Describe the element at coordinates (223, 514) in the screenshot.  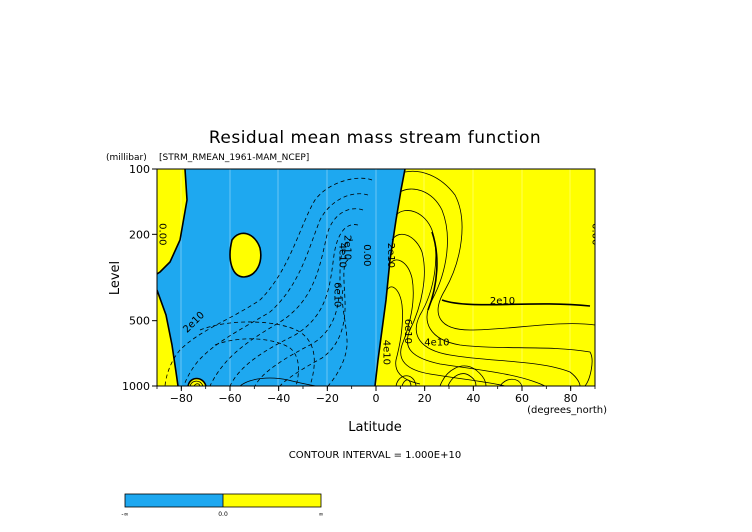
I see `colorbar-label-zero: 0.0` at that location.